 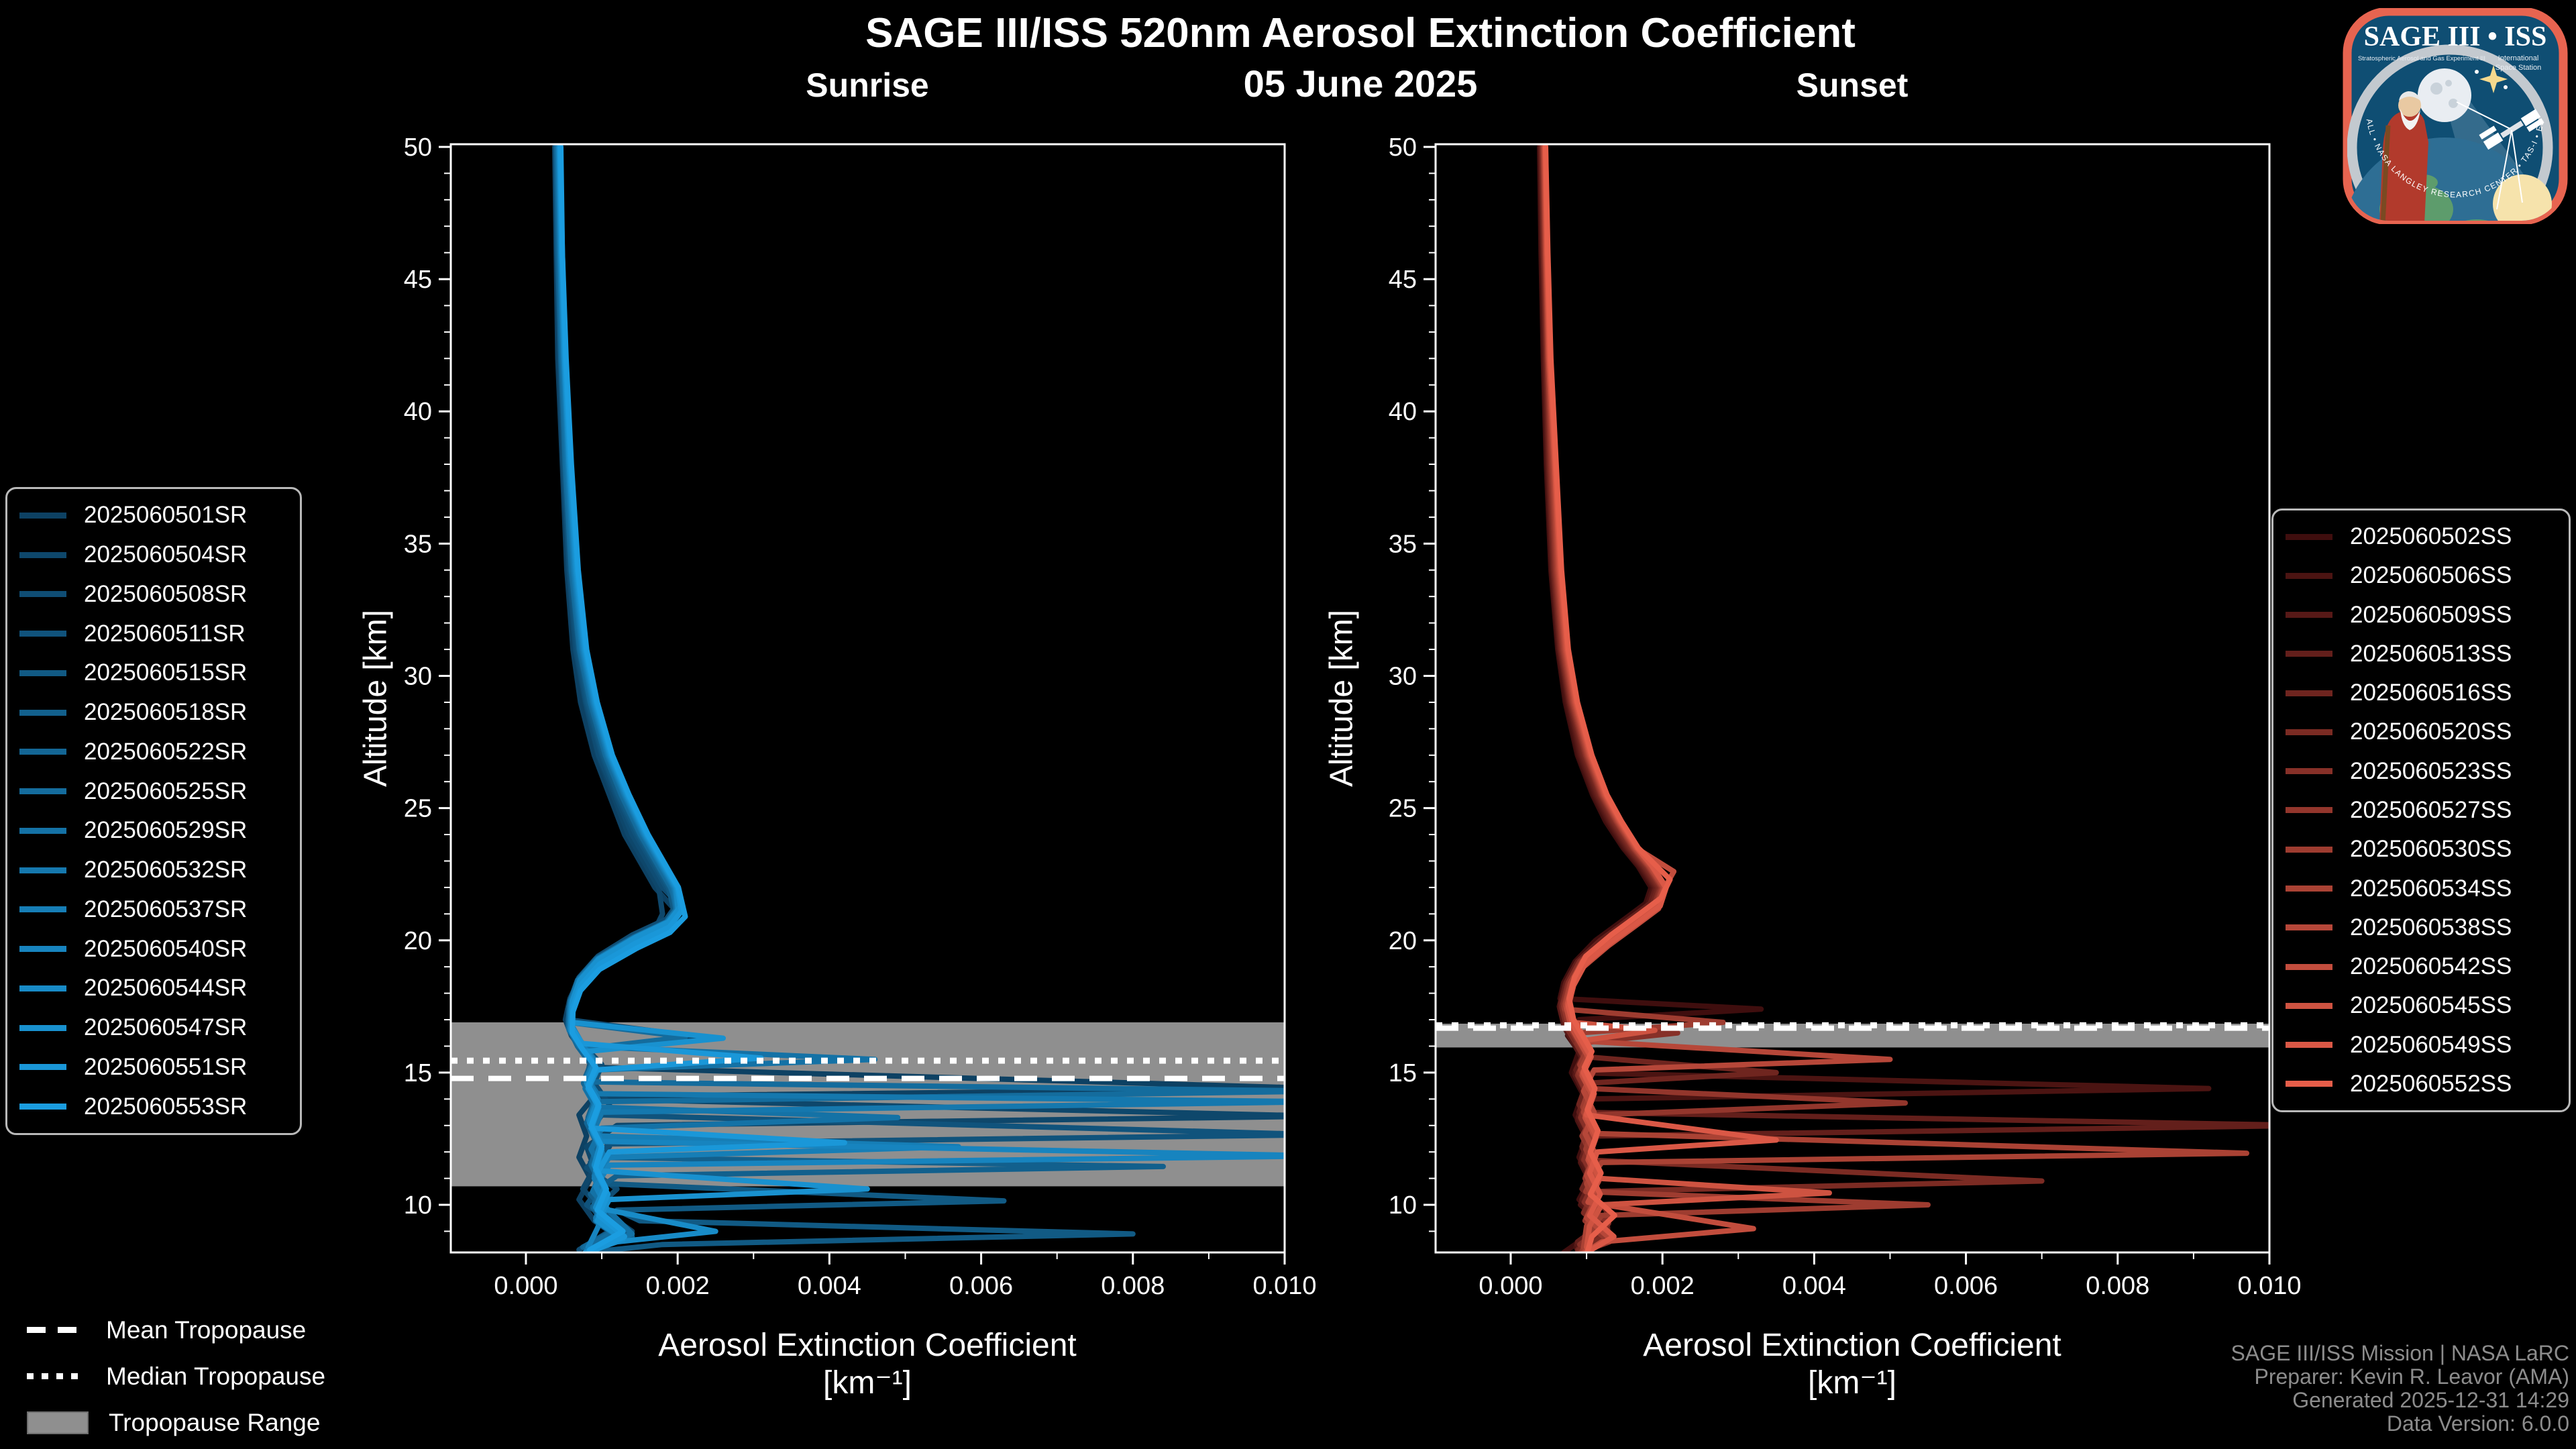 I want to click on legend-item: 2025060506SS, so click(x=2421, y=575).